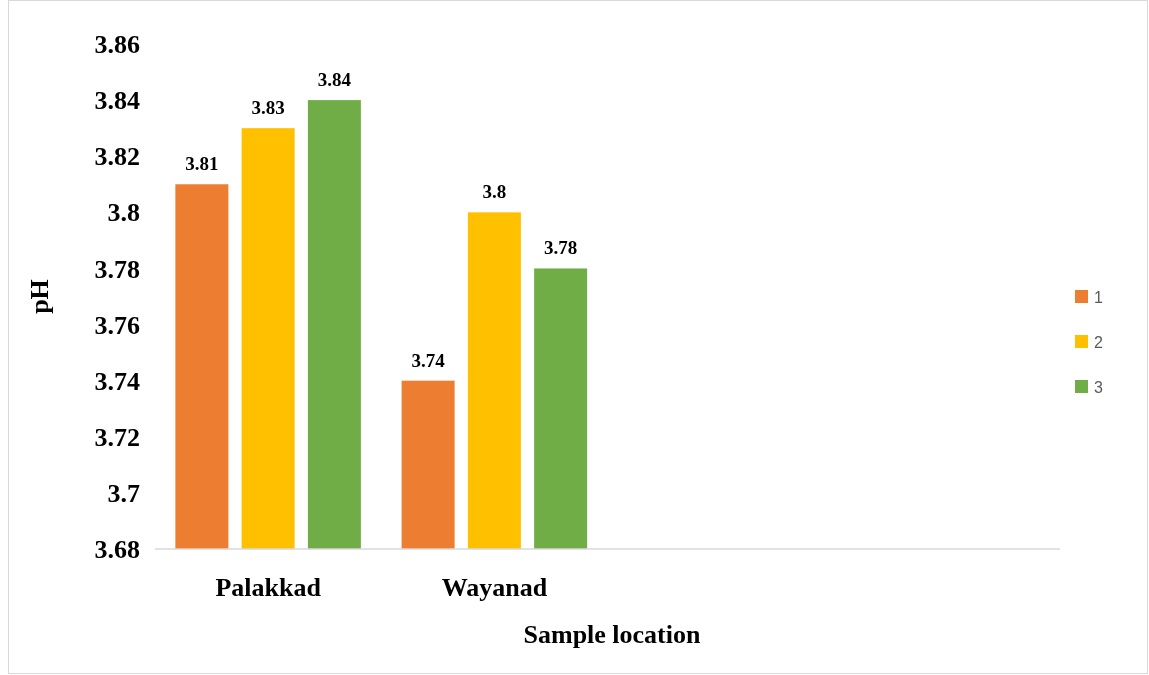  What do you see at coordinates (1098, 342) in the screenshot?
I see `legend-label: 2` at bounding box center [1098, 342].